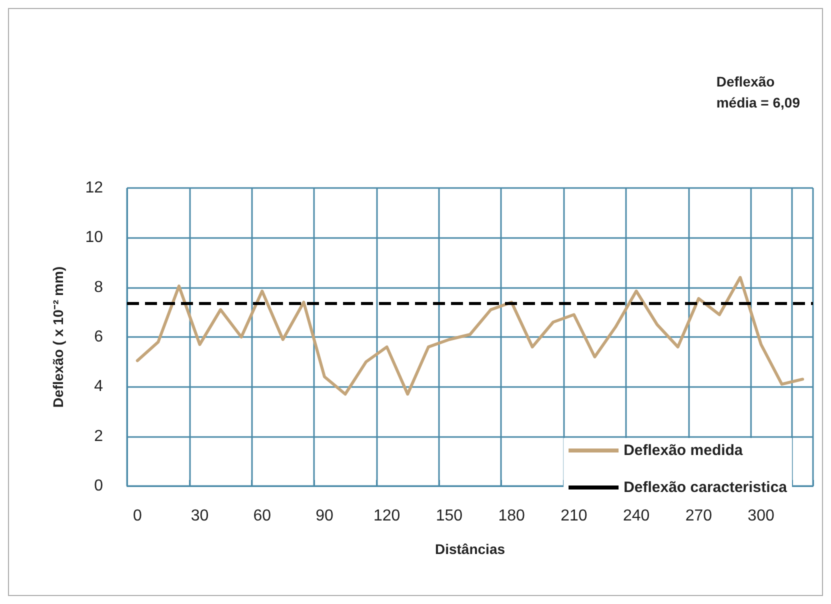  I want to click on x-tick-label: 30, so click(199, 516).